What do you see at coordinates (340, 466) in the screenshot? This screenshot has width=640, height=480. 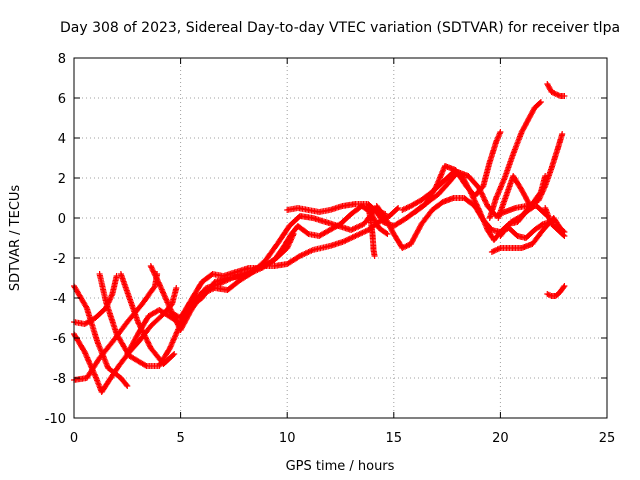 I see `x-axis-label: GPS time / hours` at bounding box center [340, 466].